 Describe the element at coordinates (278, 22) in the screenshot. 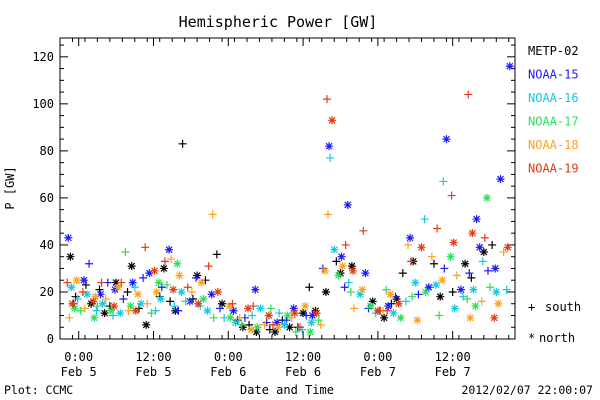

I see `chart-title: Hemispheric Power [GW]` at that location.